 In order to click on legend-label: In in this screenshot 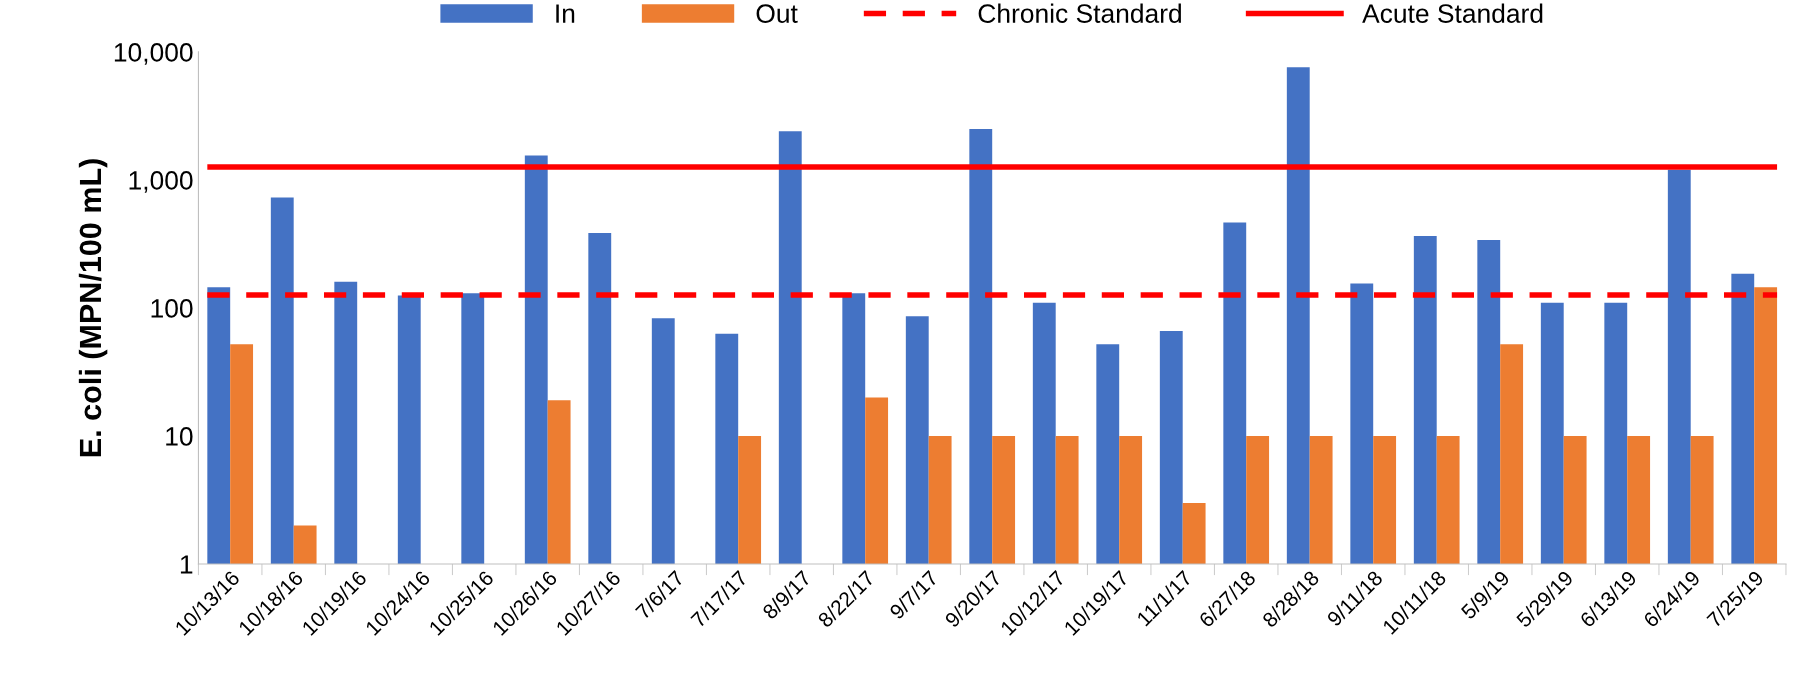, I will do `click(565, 13)`.